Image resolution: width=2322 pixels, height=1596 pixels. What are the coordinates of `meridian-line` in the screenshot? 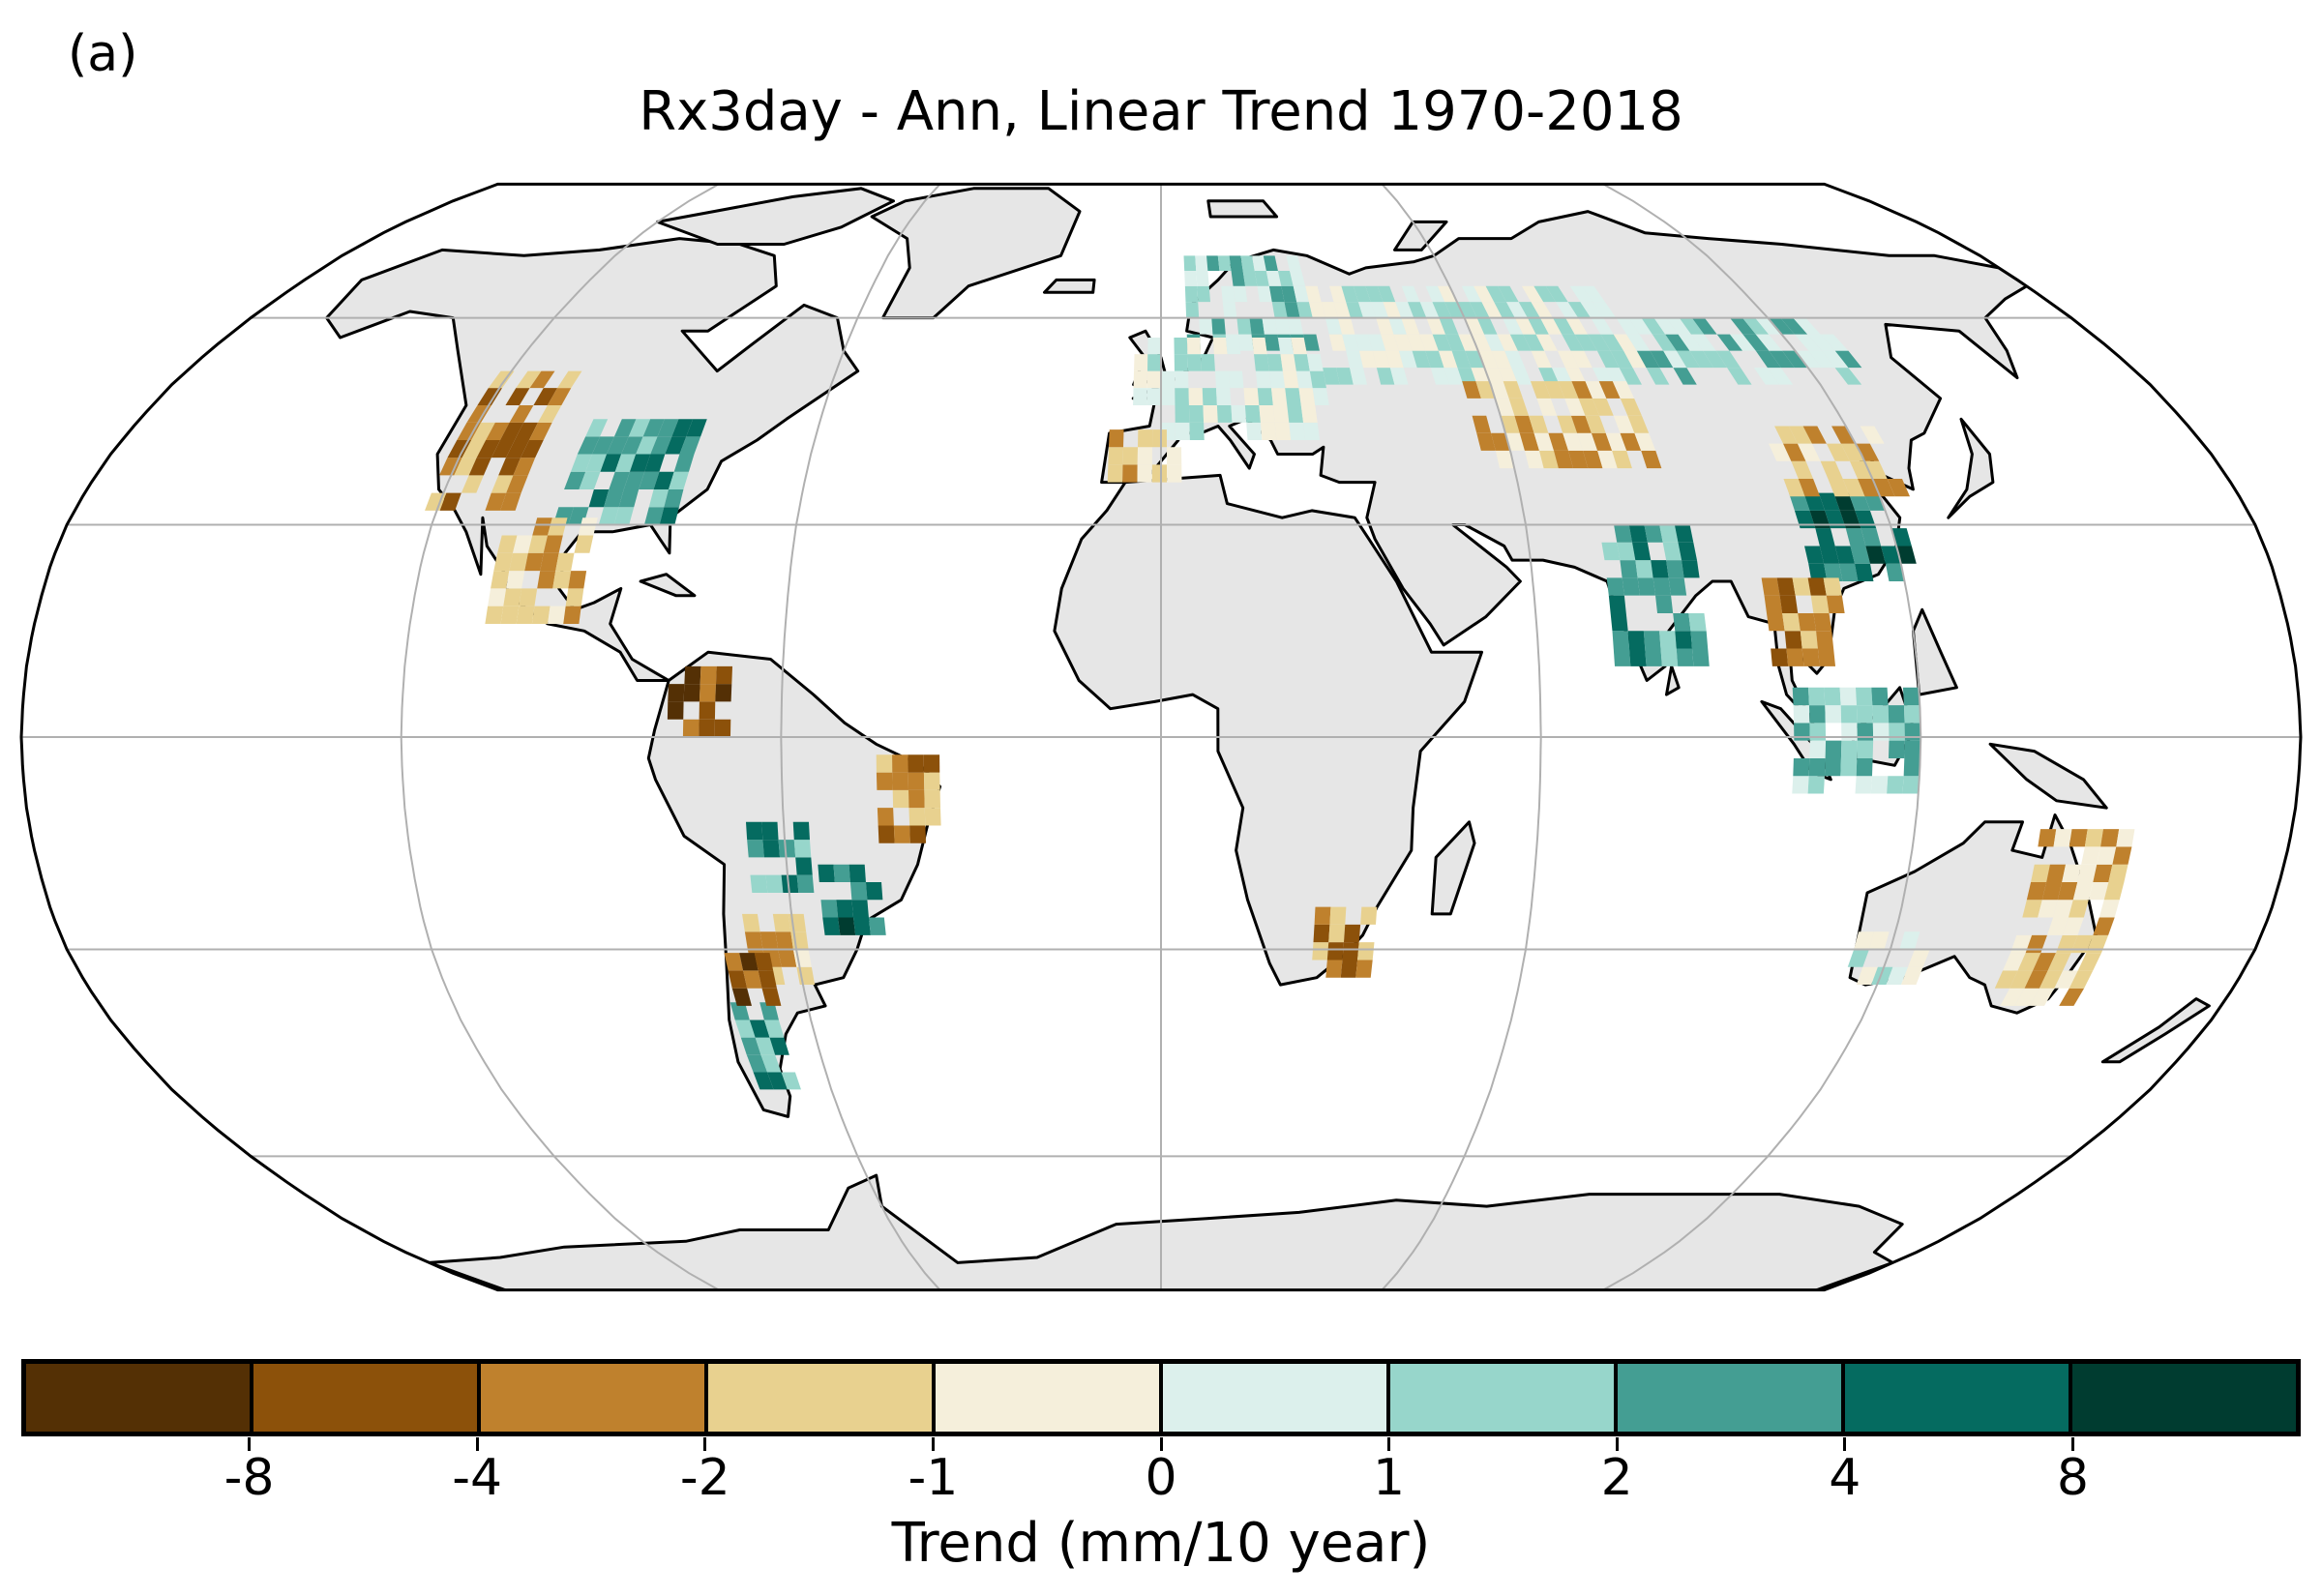 It's located at (579, 737).